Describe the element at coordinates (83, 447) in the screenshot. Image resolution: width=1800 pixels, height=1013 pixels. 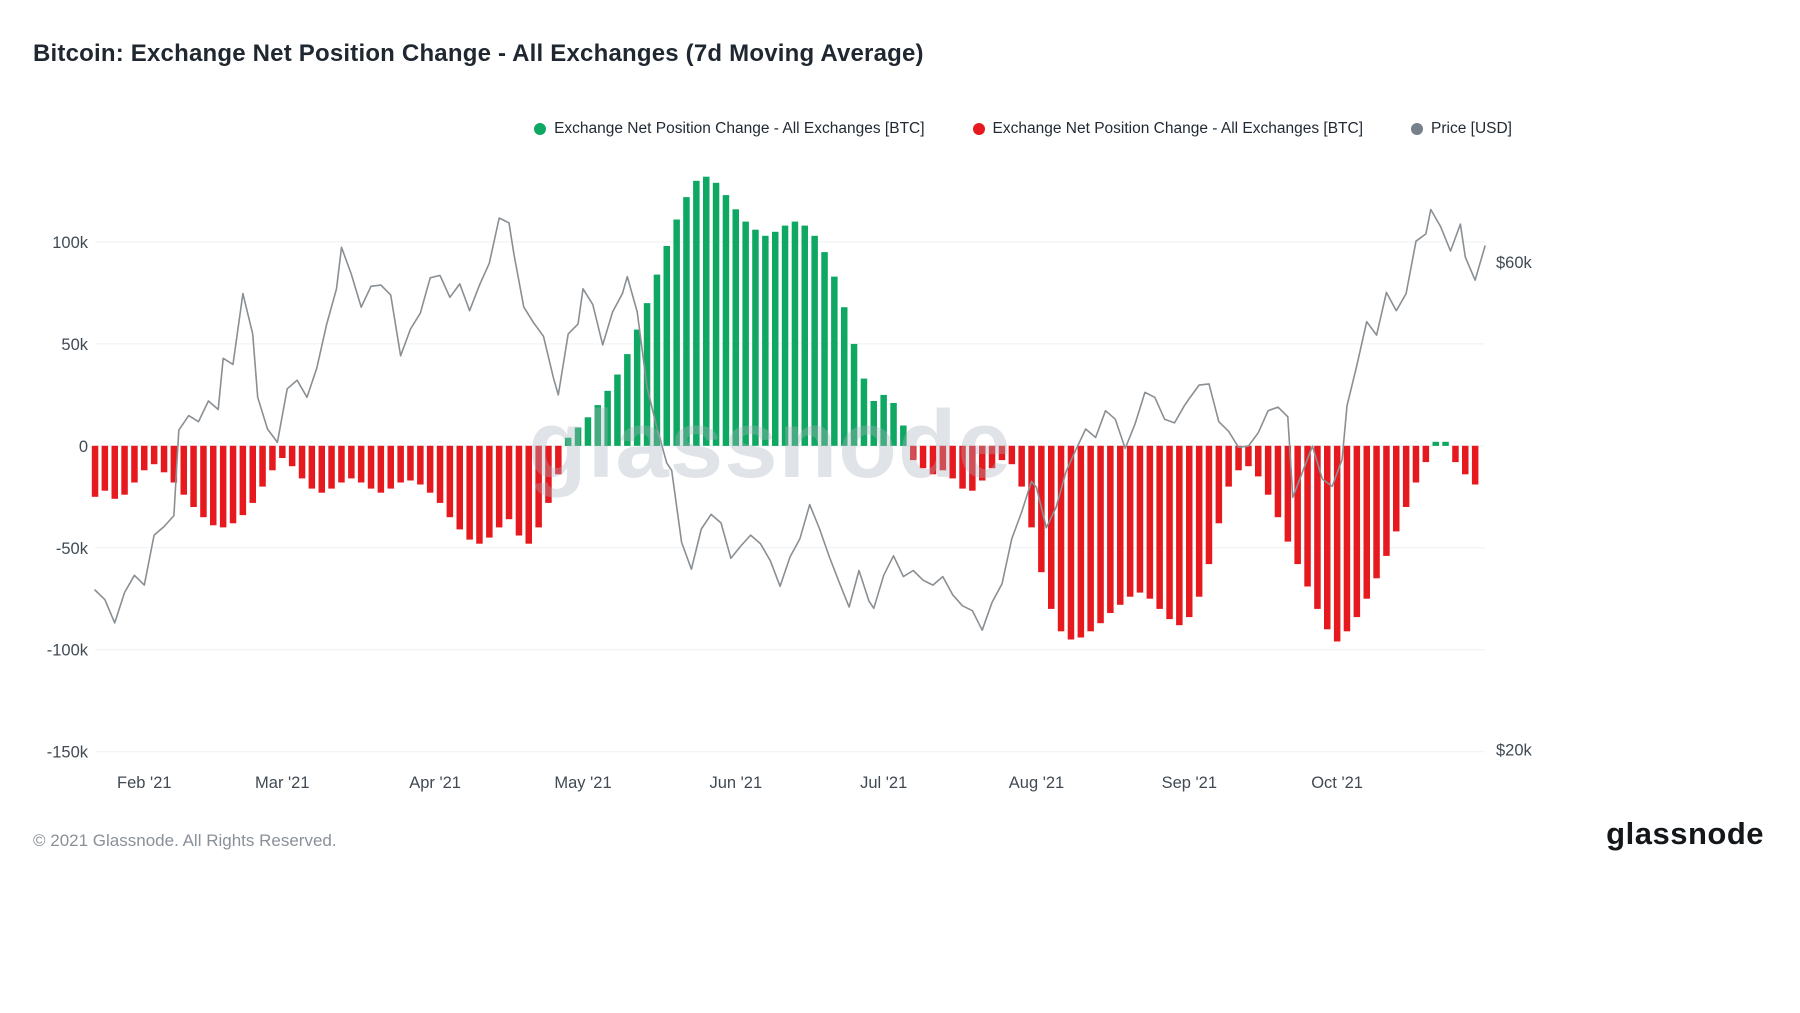
I see `svg-text: 0` at that location.